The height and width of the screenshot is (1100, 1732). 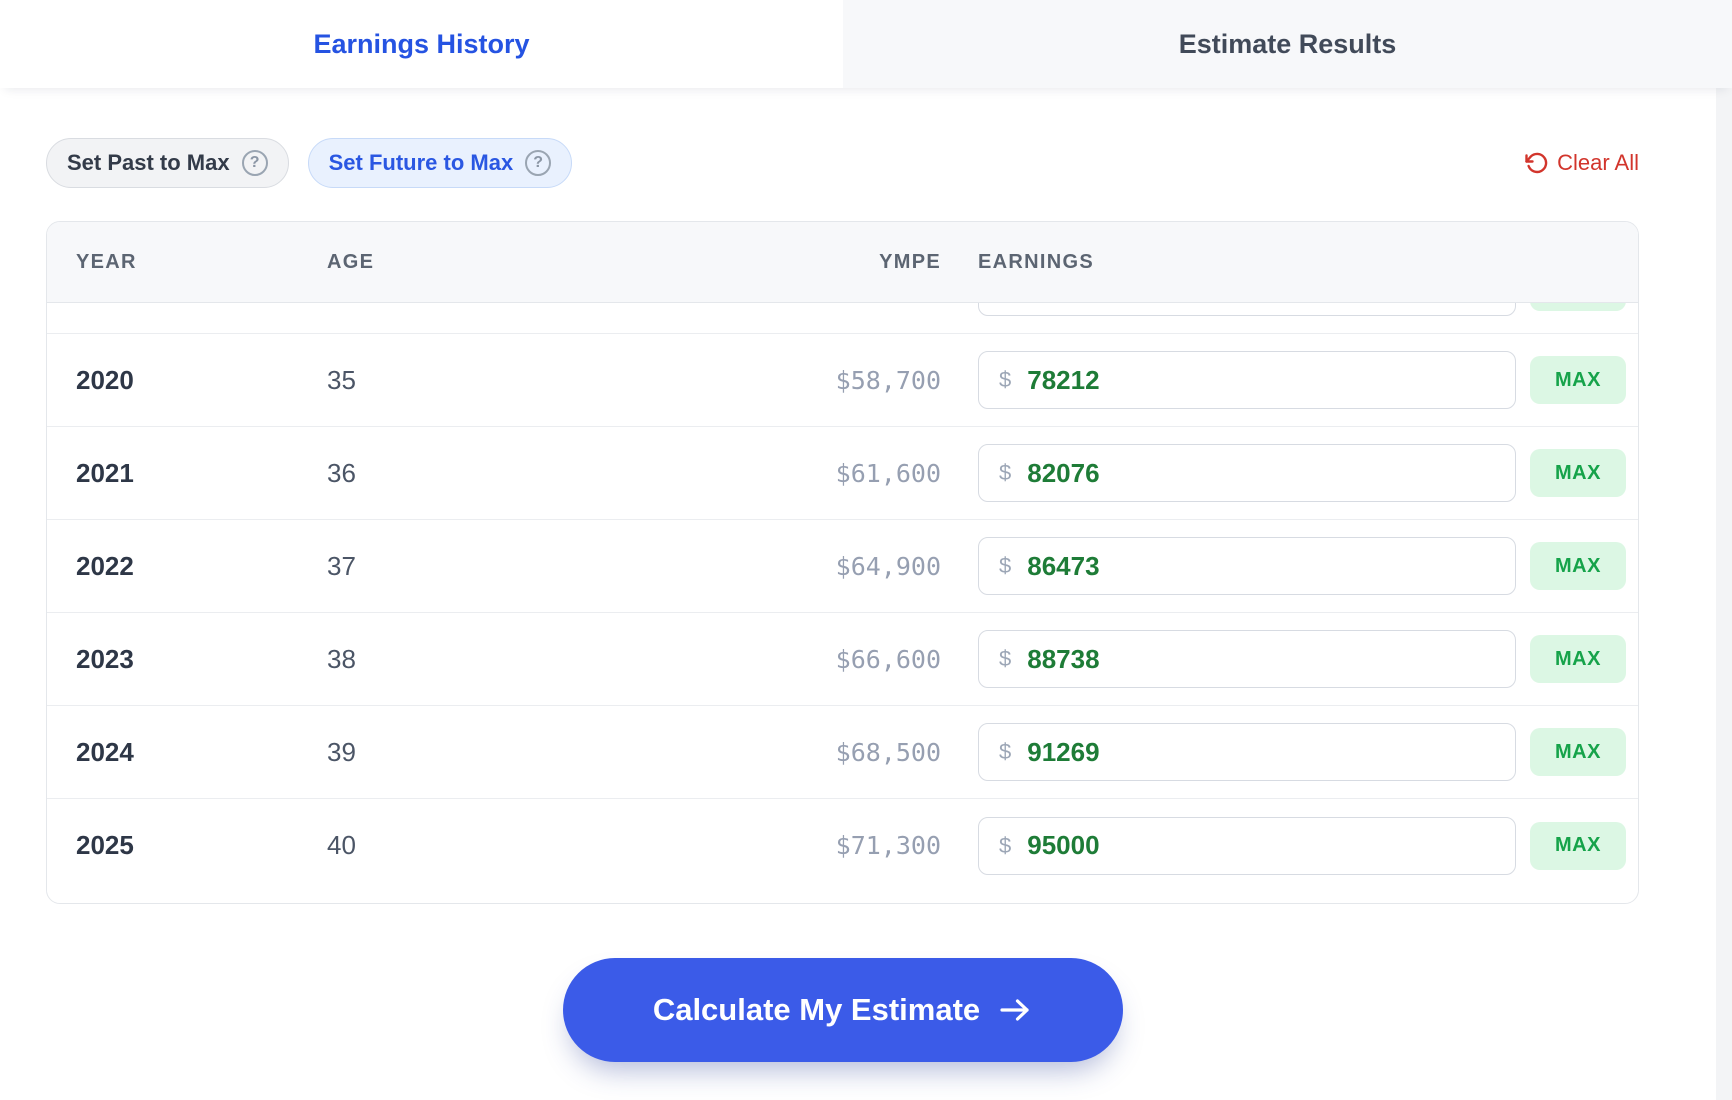 I want to click on year-cell: 2023, so click(x=105, y=658).